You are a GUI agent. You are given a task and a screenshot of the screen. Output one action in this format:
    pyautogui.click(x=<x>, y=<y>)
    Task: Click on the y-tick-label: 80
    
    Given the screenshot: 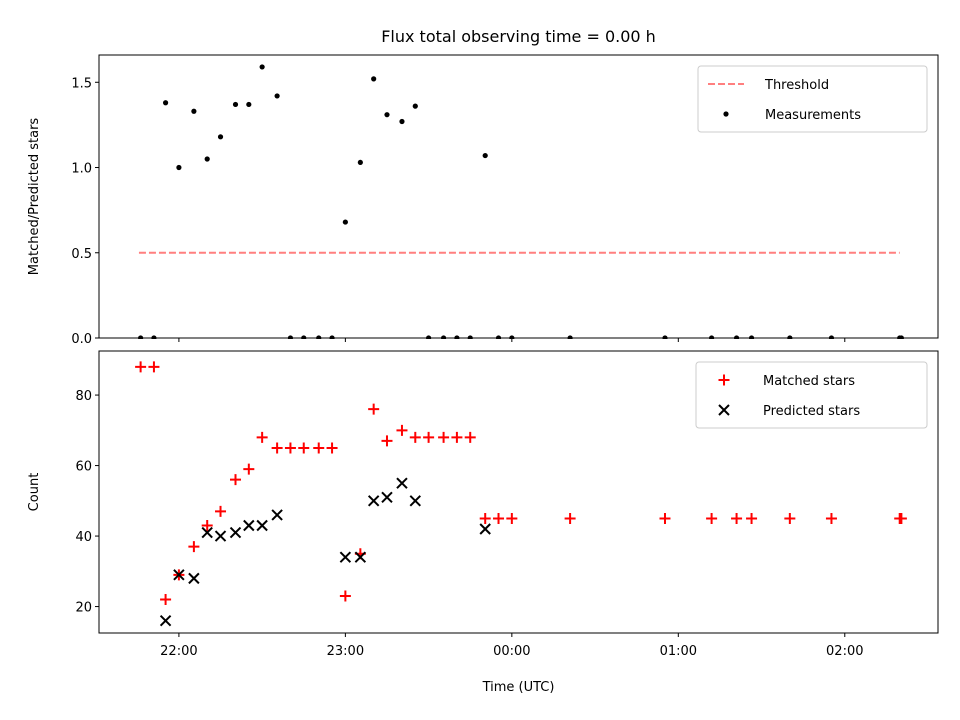 What is the action you would take?
    pyautogui.click(x=83, y=396)
    